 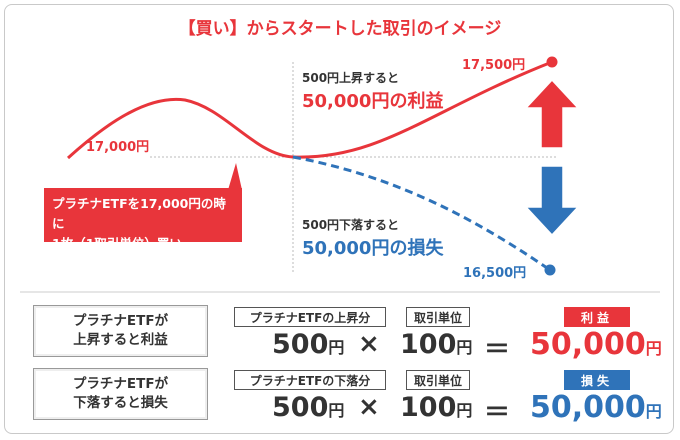 What do you see at coordinates (139, 213) in the screenshot?
I see `callout-line1: プラチナETFを17,000円の時に` at bounding box center [139, 213].